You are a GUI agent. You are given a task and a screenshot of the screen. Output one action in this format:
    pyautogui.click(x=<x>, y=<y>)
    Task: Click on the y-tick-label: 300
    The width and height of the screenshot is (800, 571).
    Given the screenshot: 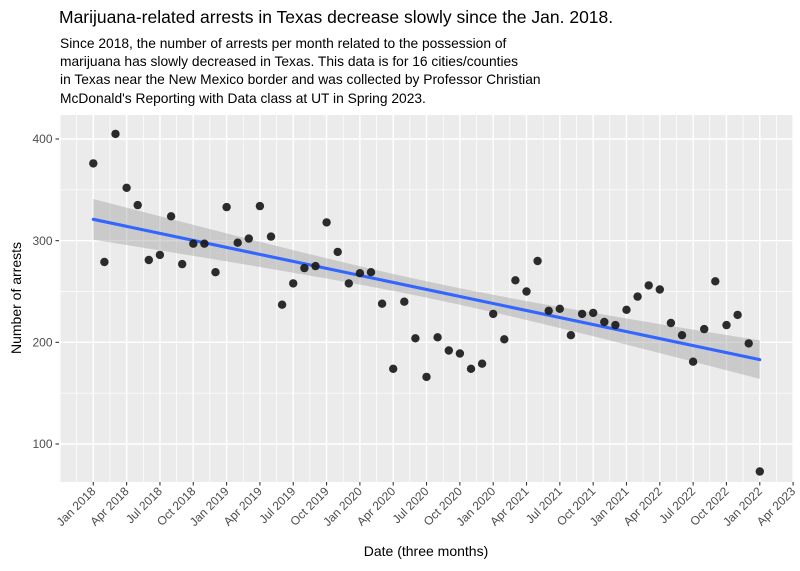 What is the action you would take?
    pyautogui.click(x=42, y=241)
    